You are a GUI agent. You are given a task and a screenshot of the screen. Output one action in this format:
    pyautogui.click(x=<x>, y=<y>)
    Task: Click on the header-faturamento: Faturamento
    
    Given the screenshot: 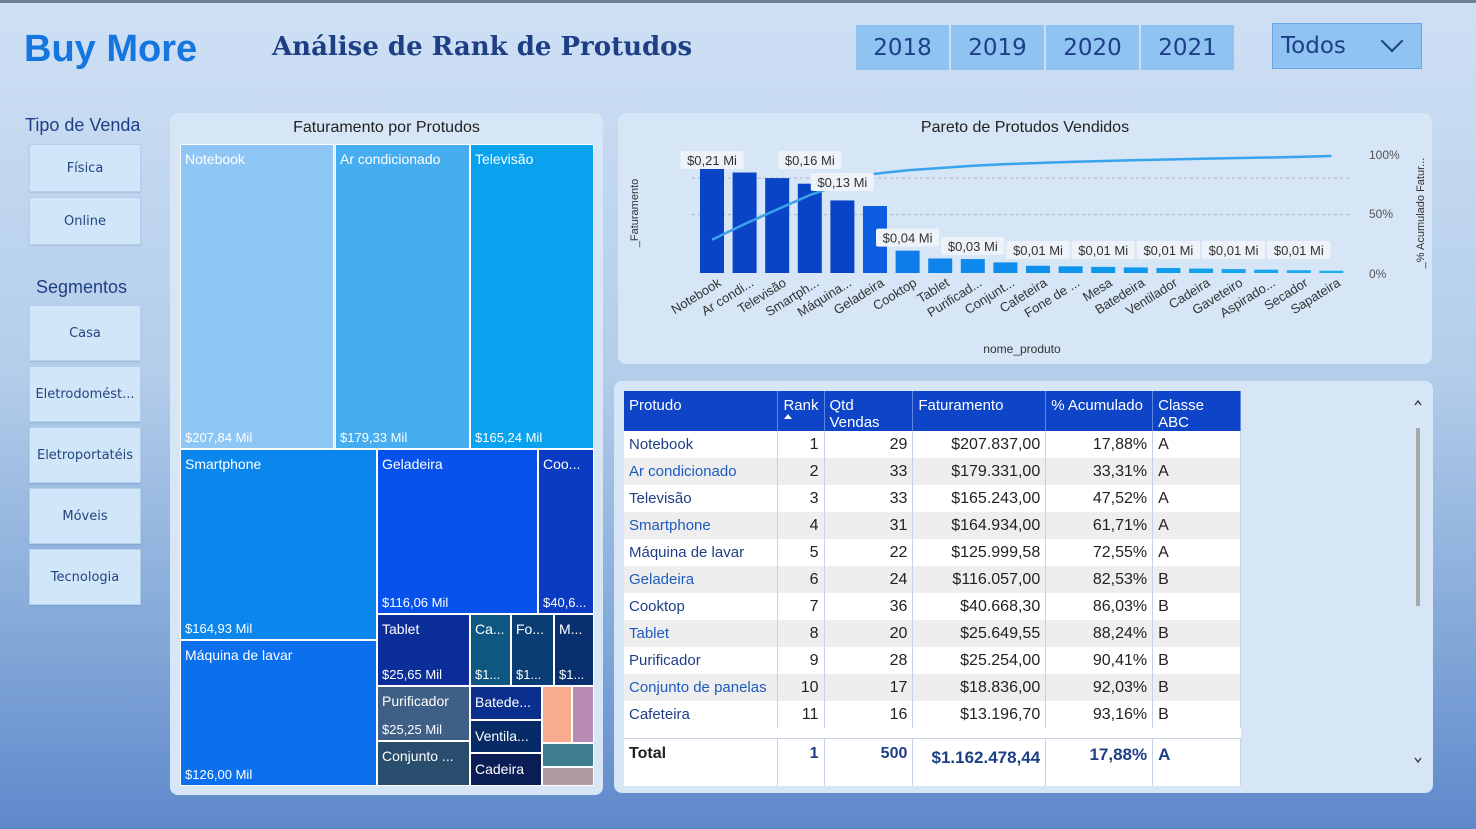 What is the action you would take?
    pyautogui.click(x=979, y=411)
    